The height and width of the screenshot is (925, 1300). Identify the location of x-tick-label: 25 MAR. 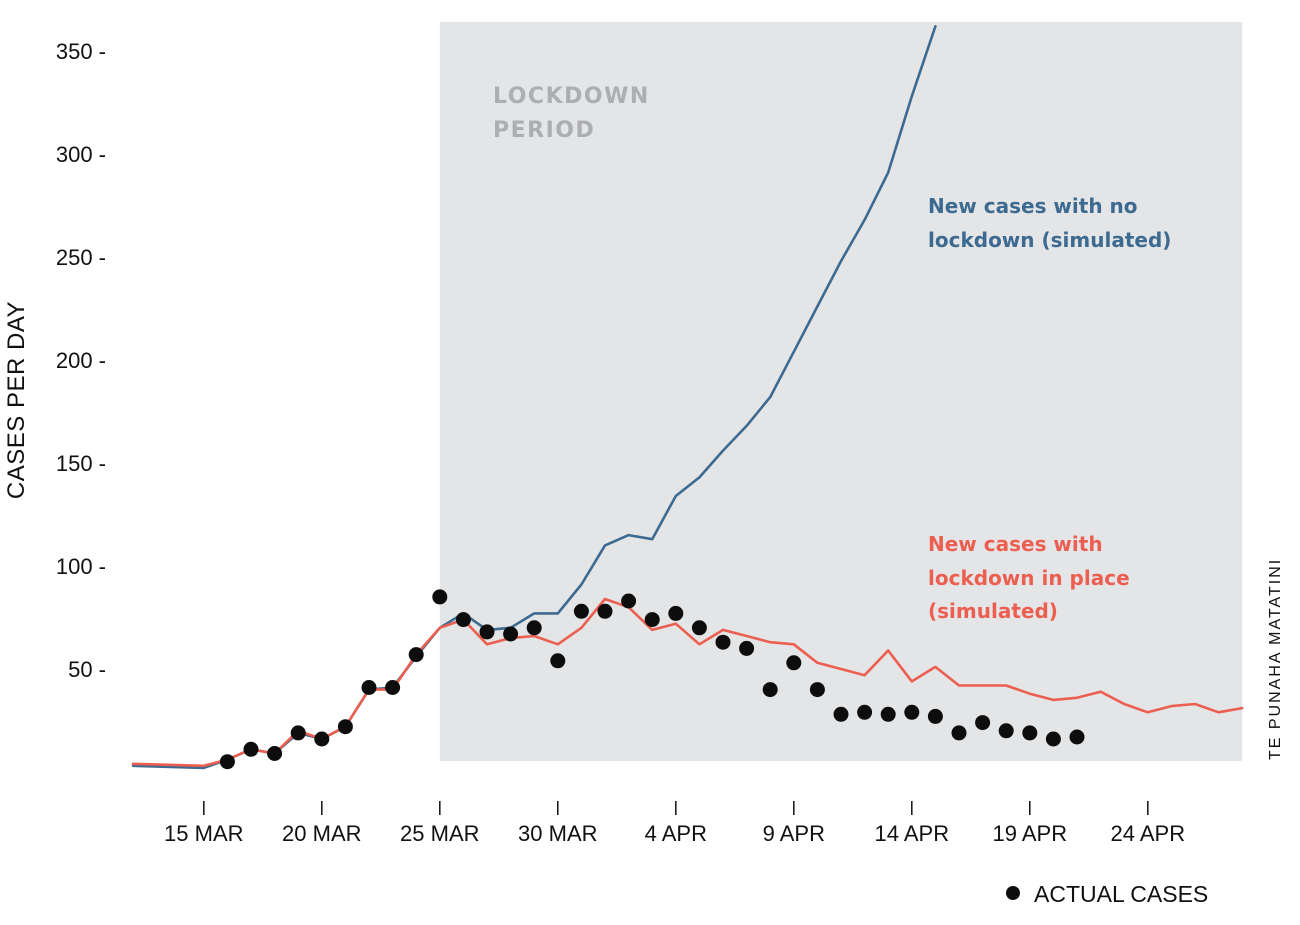
(439, 833).